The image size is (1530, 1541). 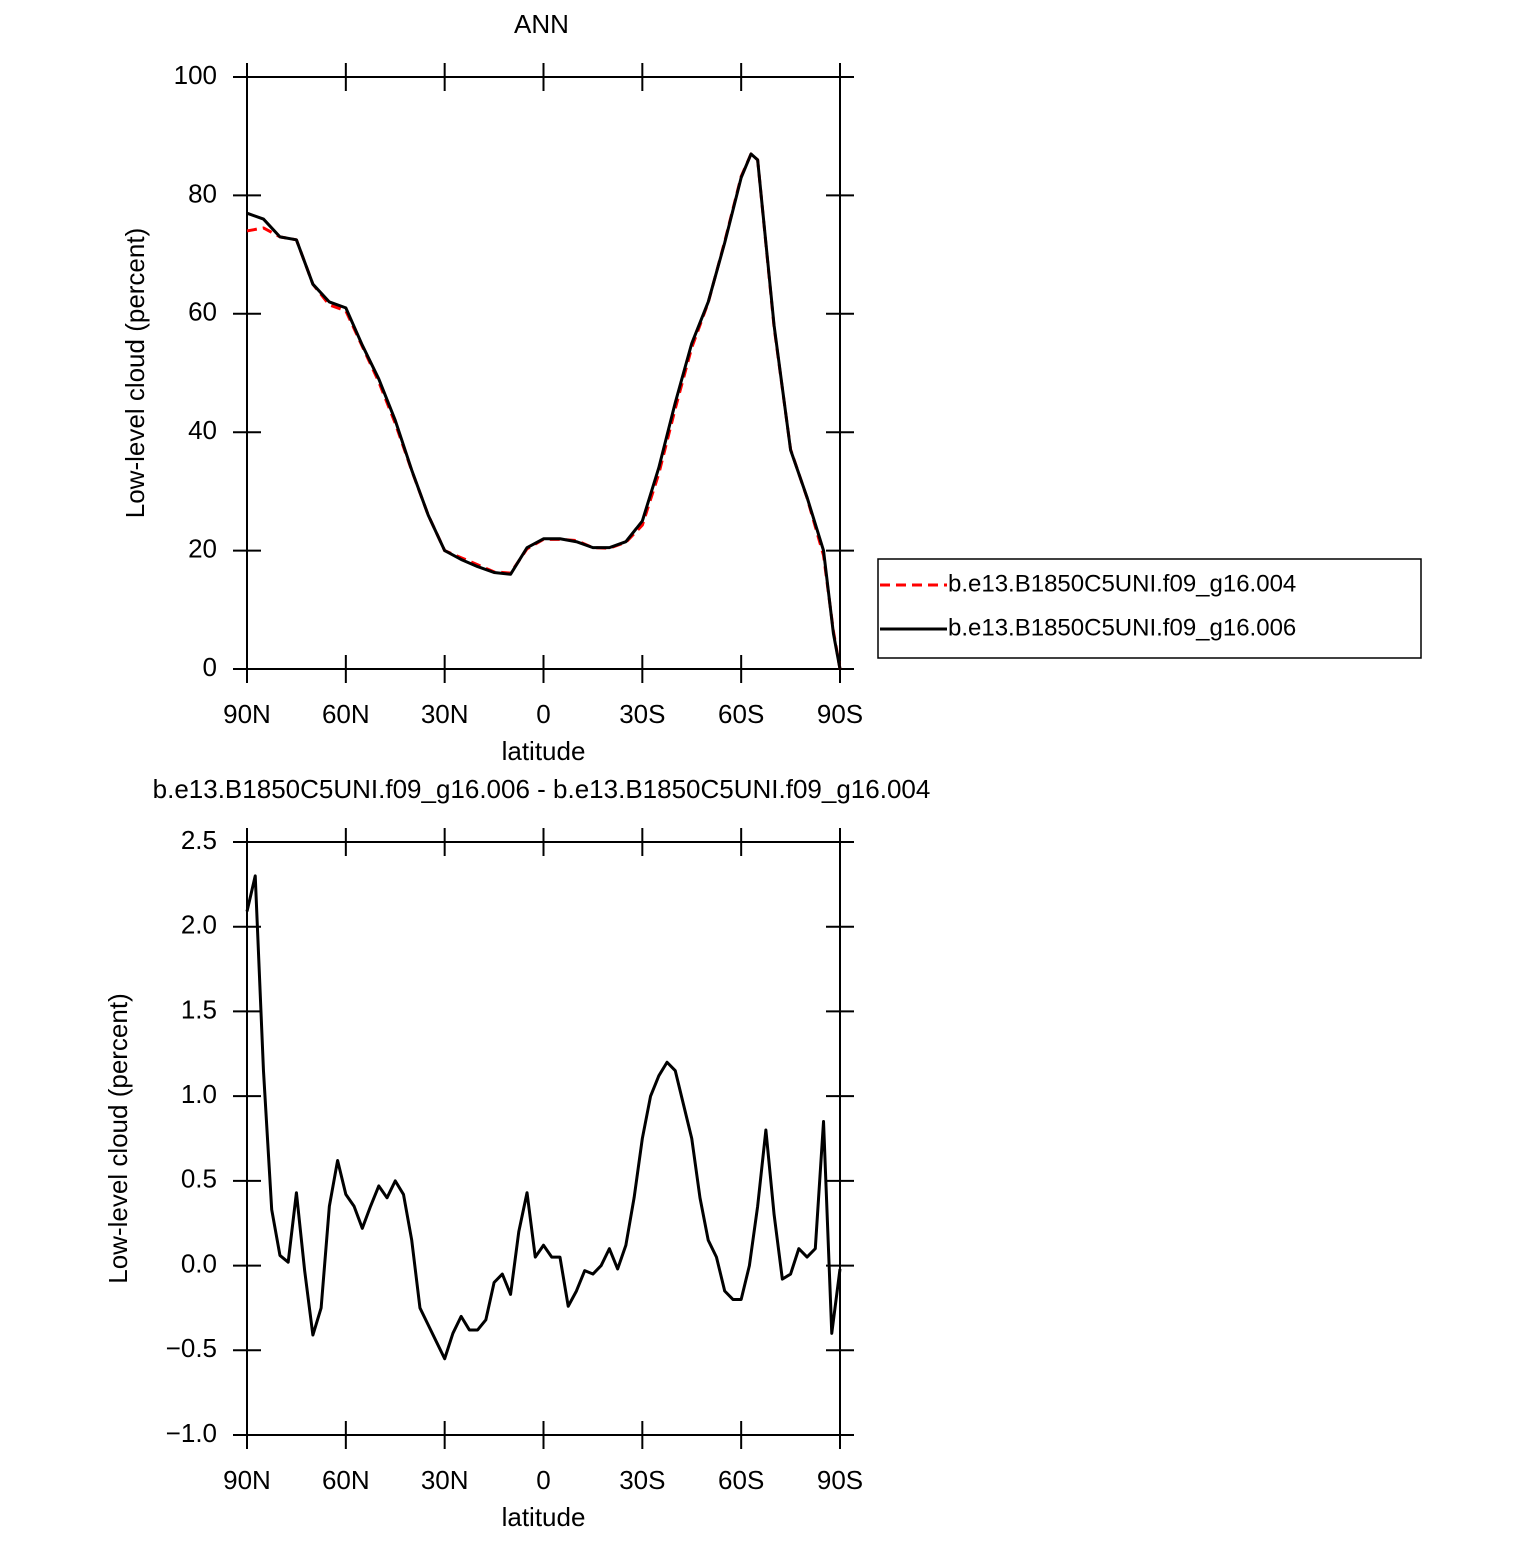 I want to click on y-tick-label: 100, so click(x=195, y=75).